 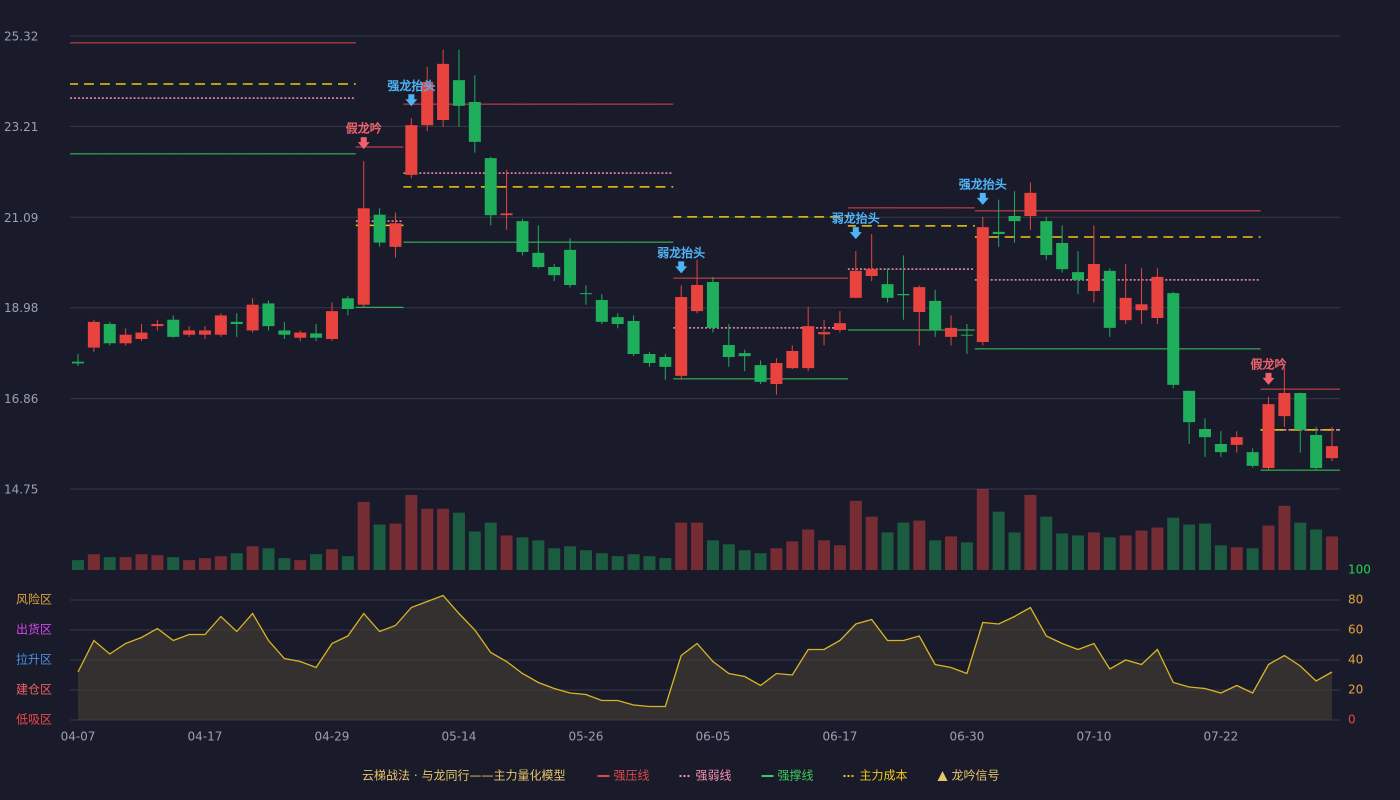 I want to click on legend-label: 强撑线, so click(x=795, y=775).